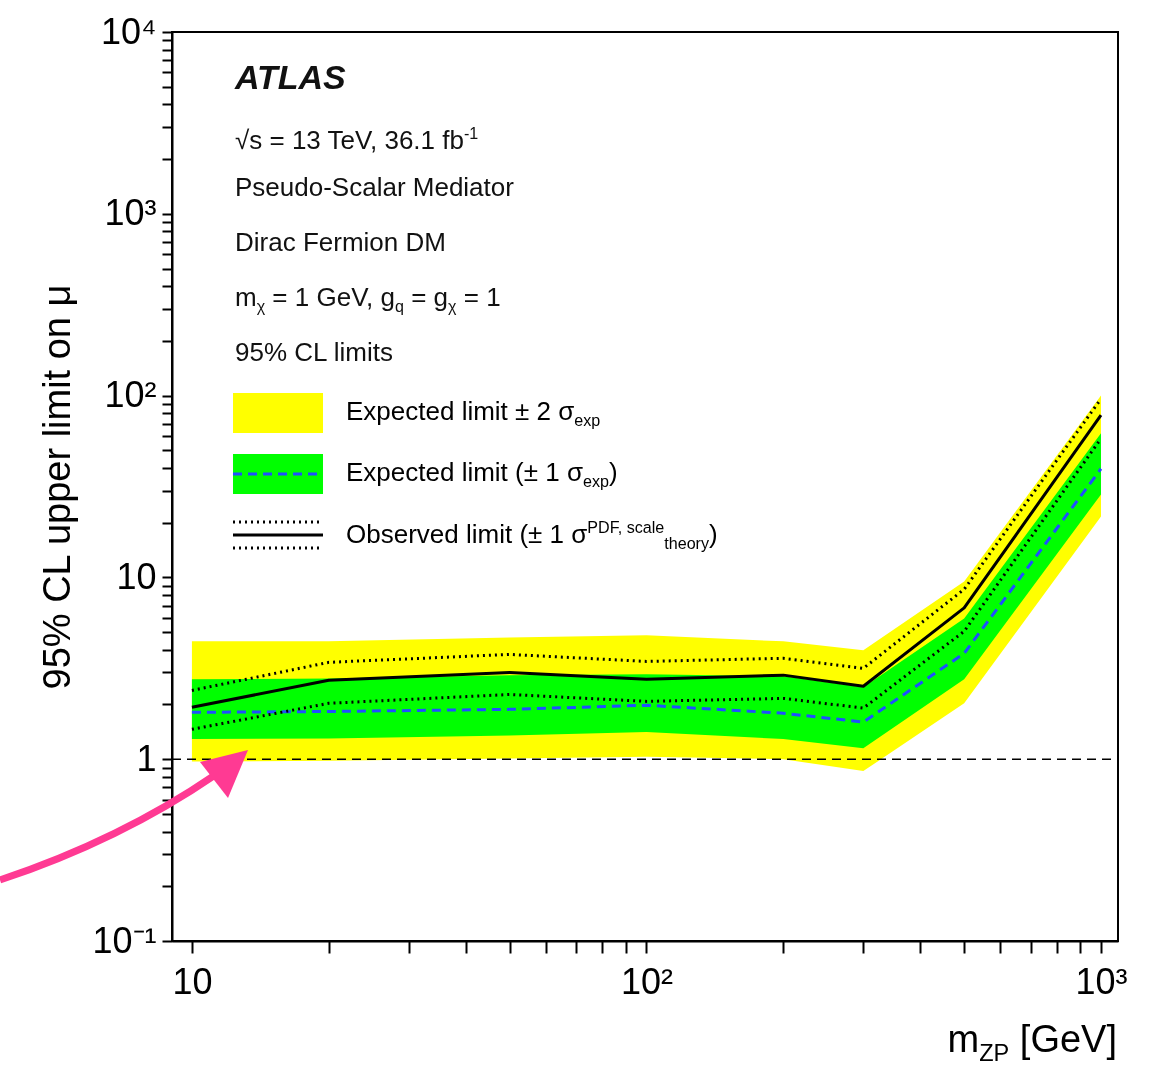 This screenshot has height=1080, width=1159. I want to click on y-tick-label: 10², so click(130, 395).